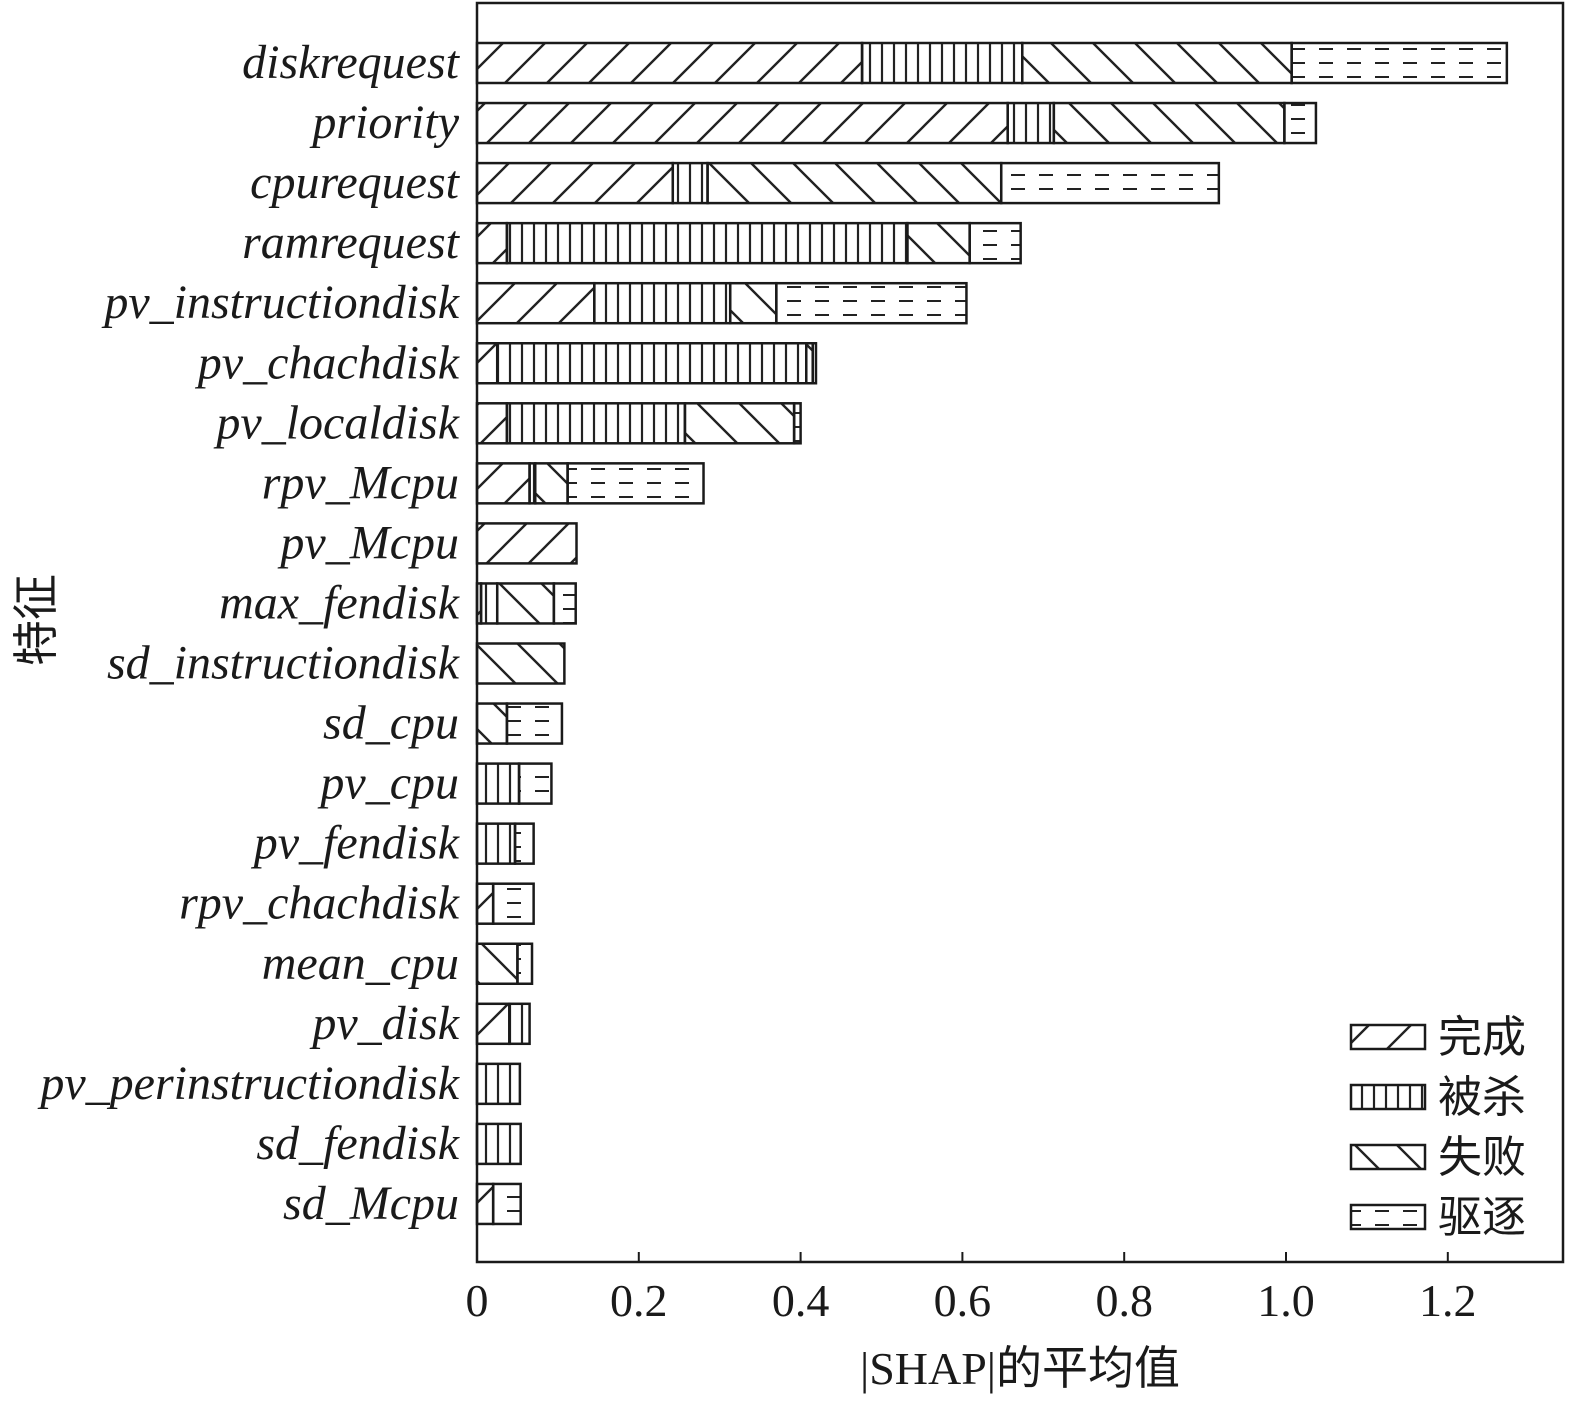 This screenshot has height=1406, width=1575. Describe the element at coordinates (358, 1143) in the screenshot. I see `feature-label-sd_fendisk: sd_fendisk` at that location.